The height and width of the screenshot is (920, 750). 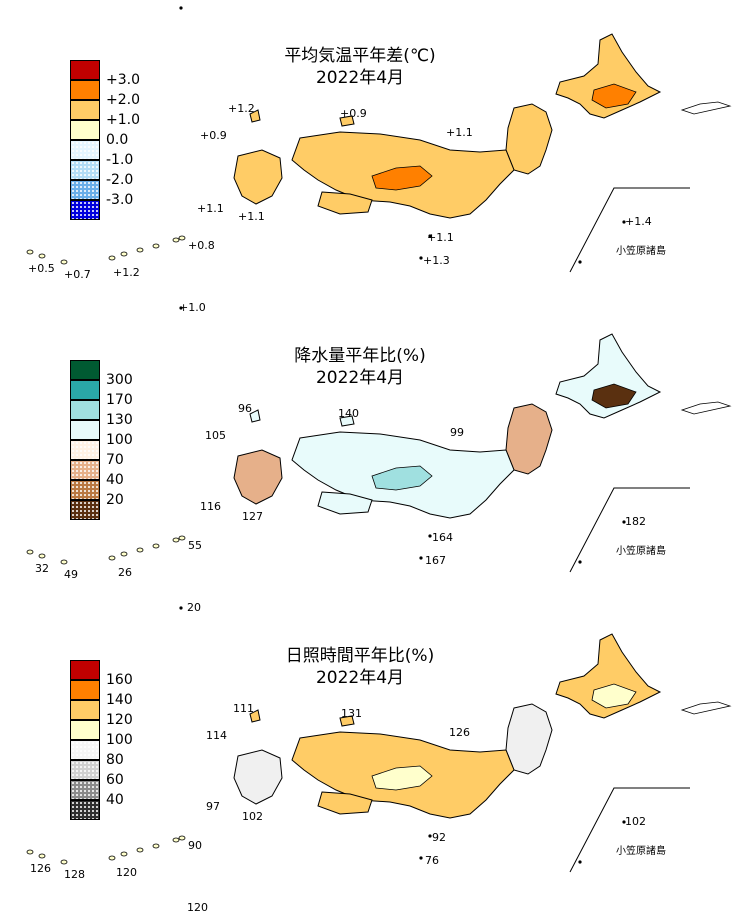 I want to click on legend-label: +2.0, so click(x=123, y=100).